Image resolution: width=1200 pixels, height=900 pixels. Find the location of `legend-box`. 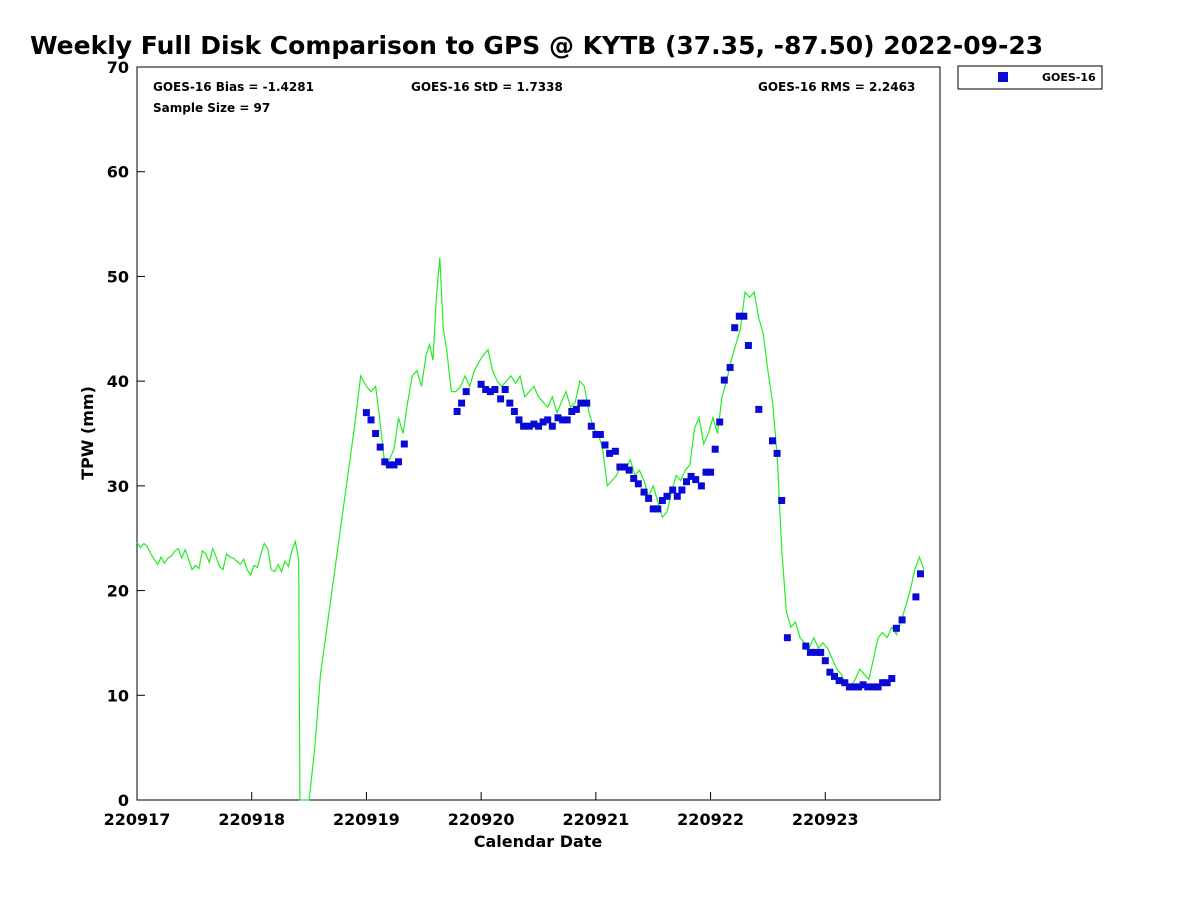

legend-box is located at coordinates (1030, 77).